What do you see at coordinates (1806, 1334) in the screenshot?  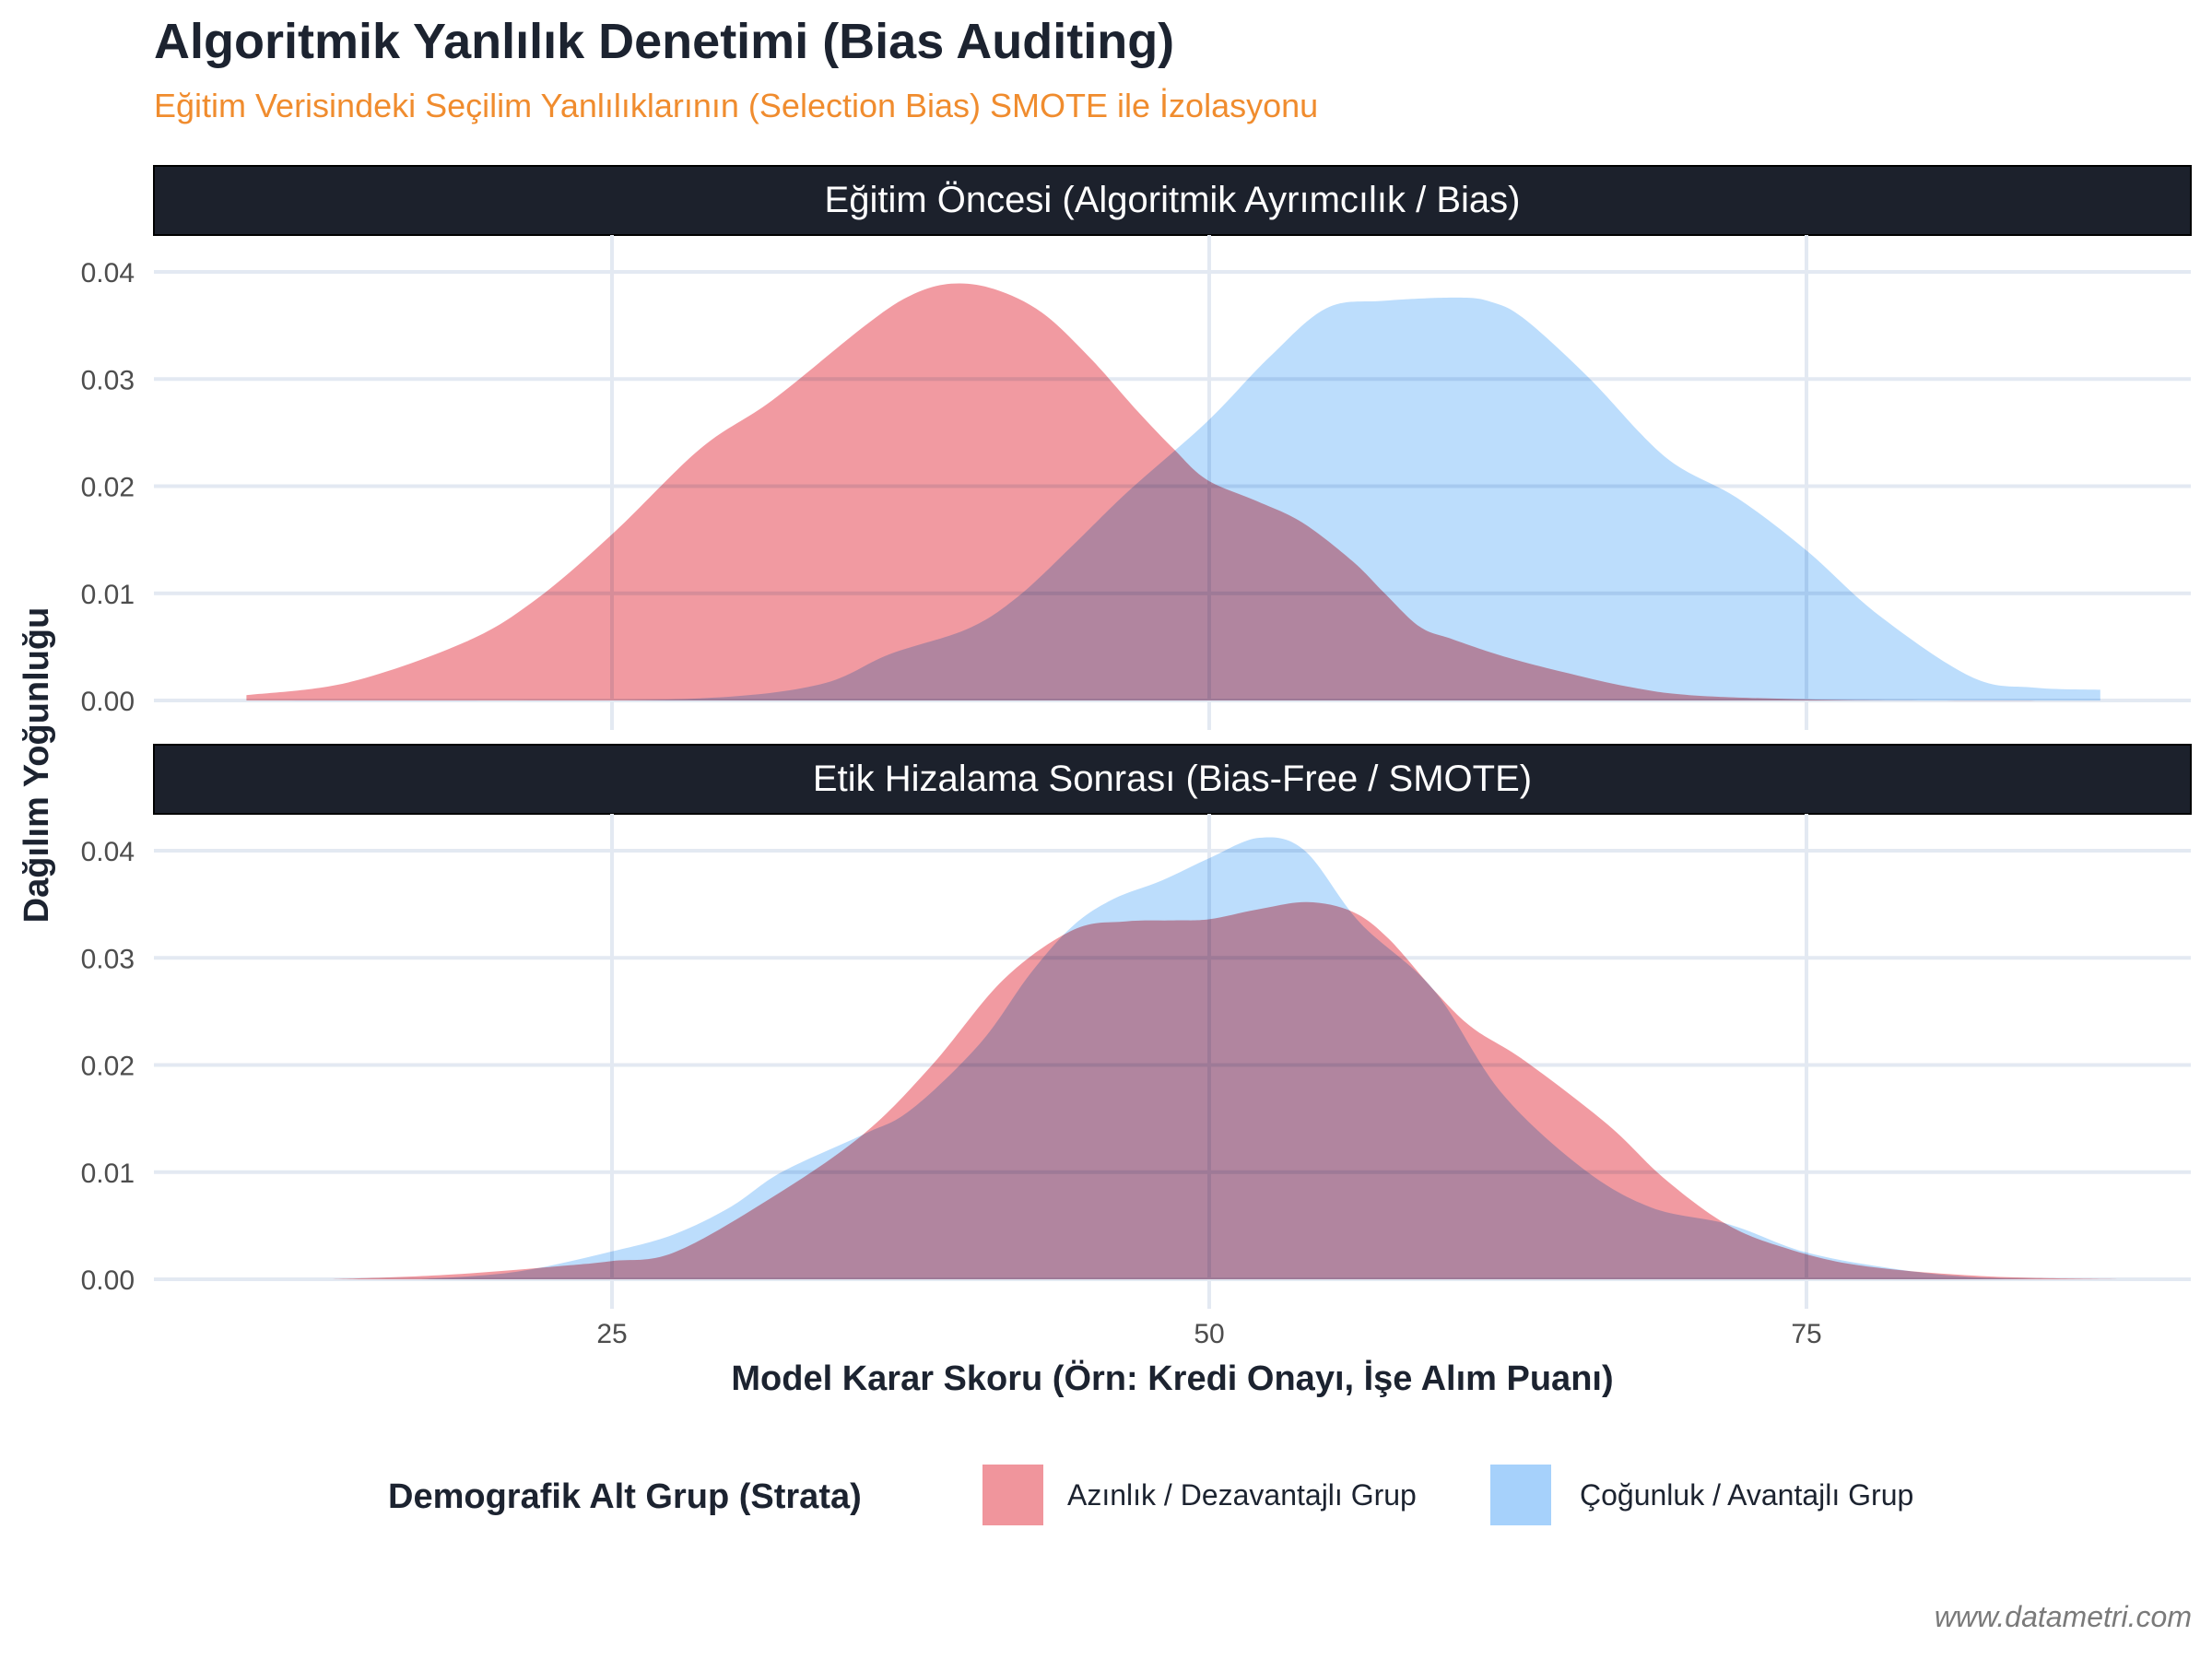 I see `x-tick-label: 75` at bounding box center [1806, 1334].